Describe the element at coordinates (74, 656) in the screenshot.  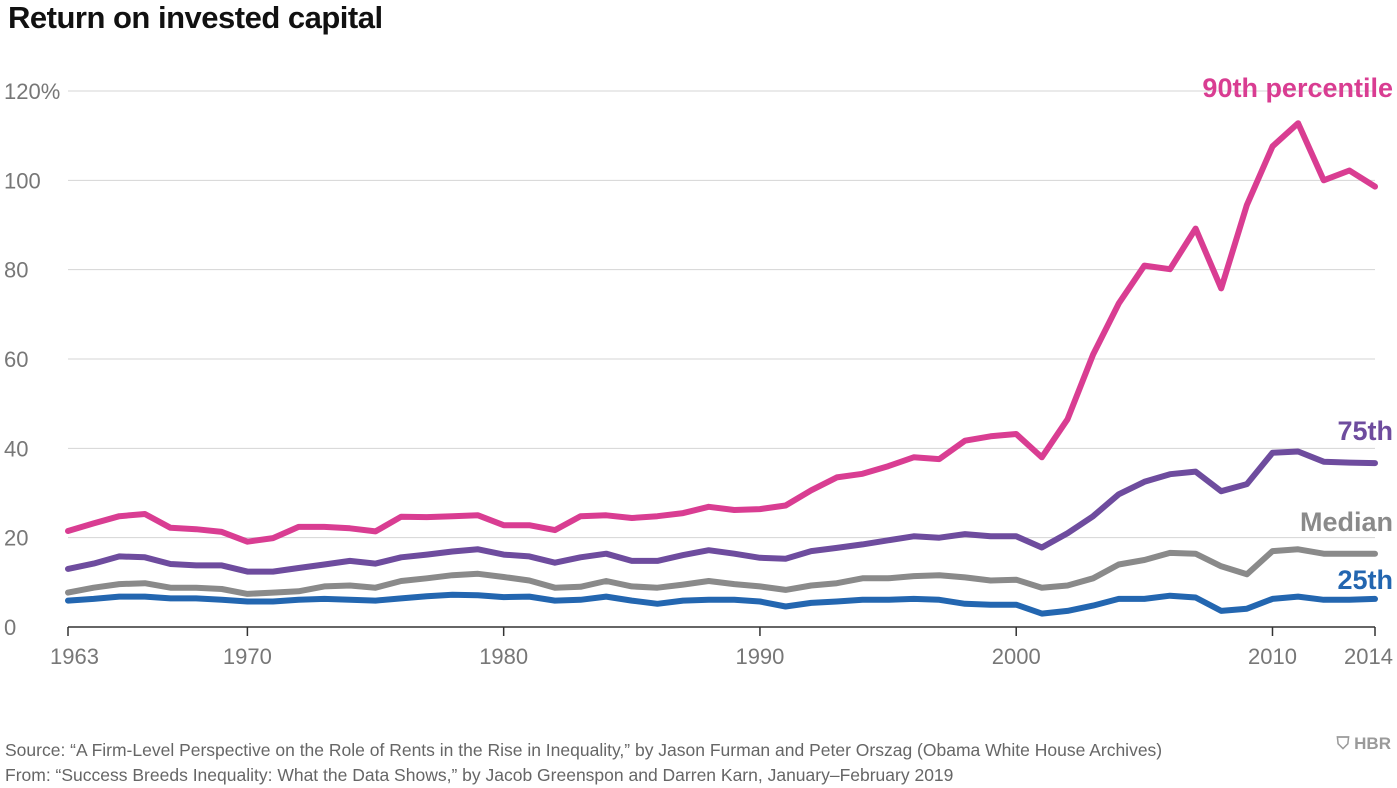
I see `x-tick-label: 1963` at that location.